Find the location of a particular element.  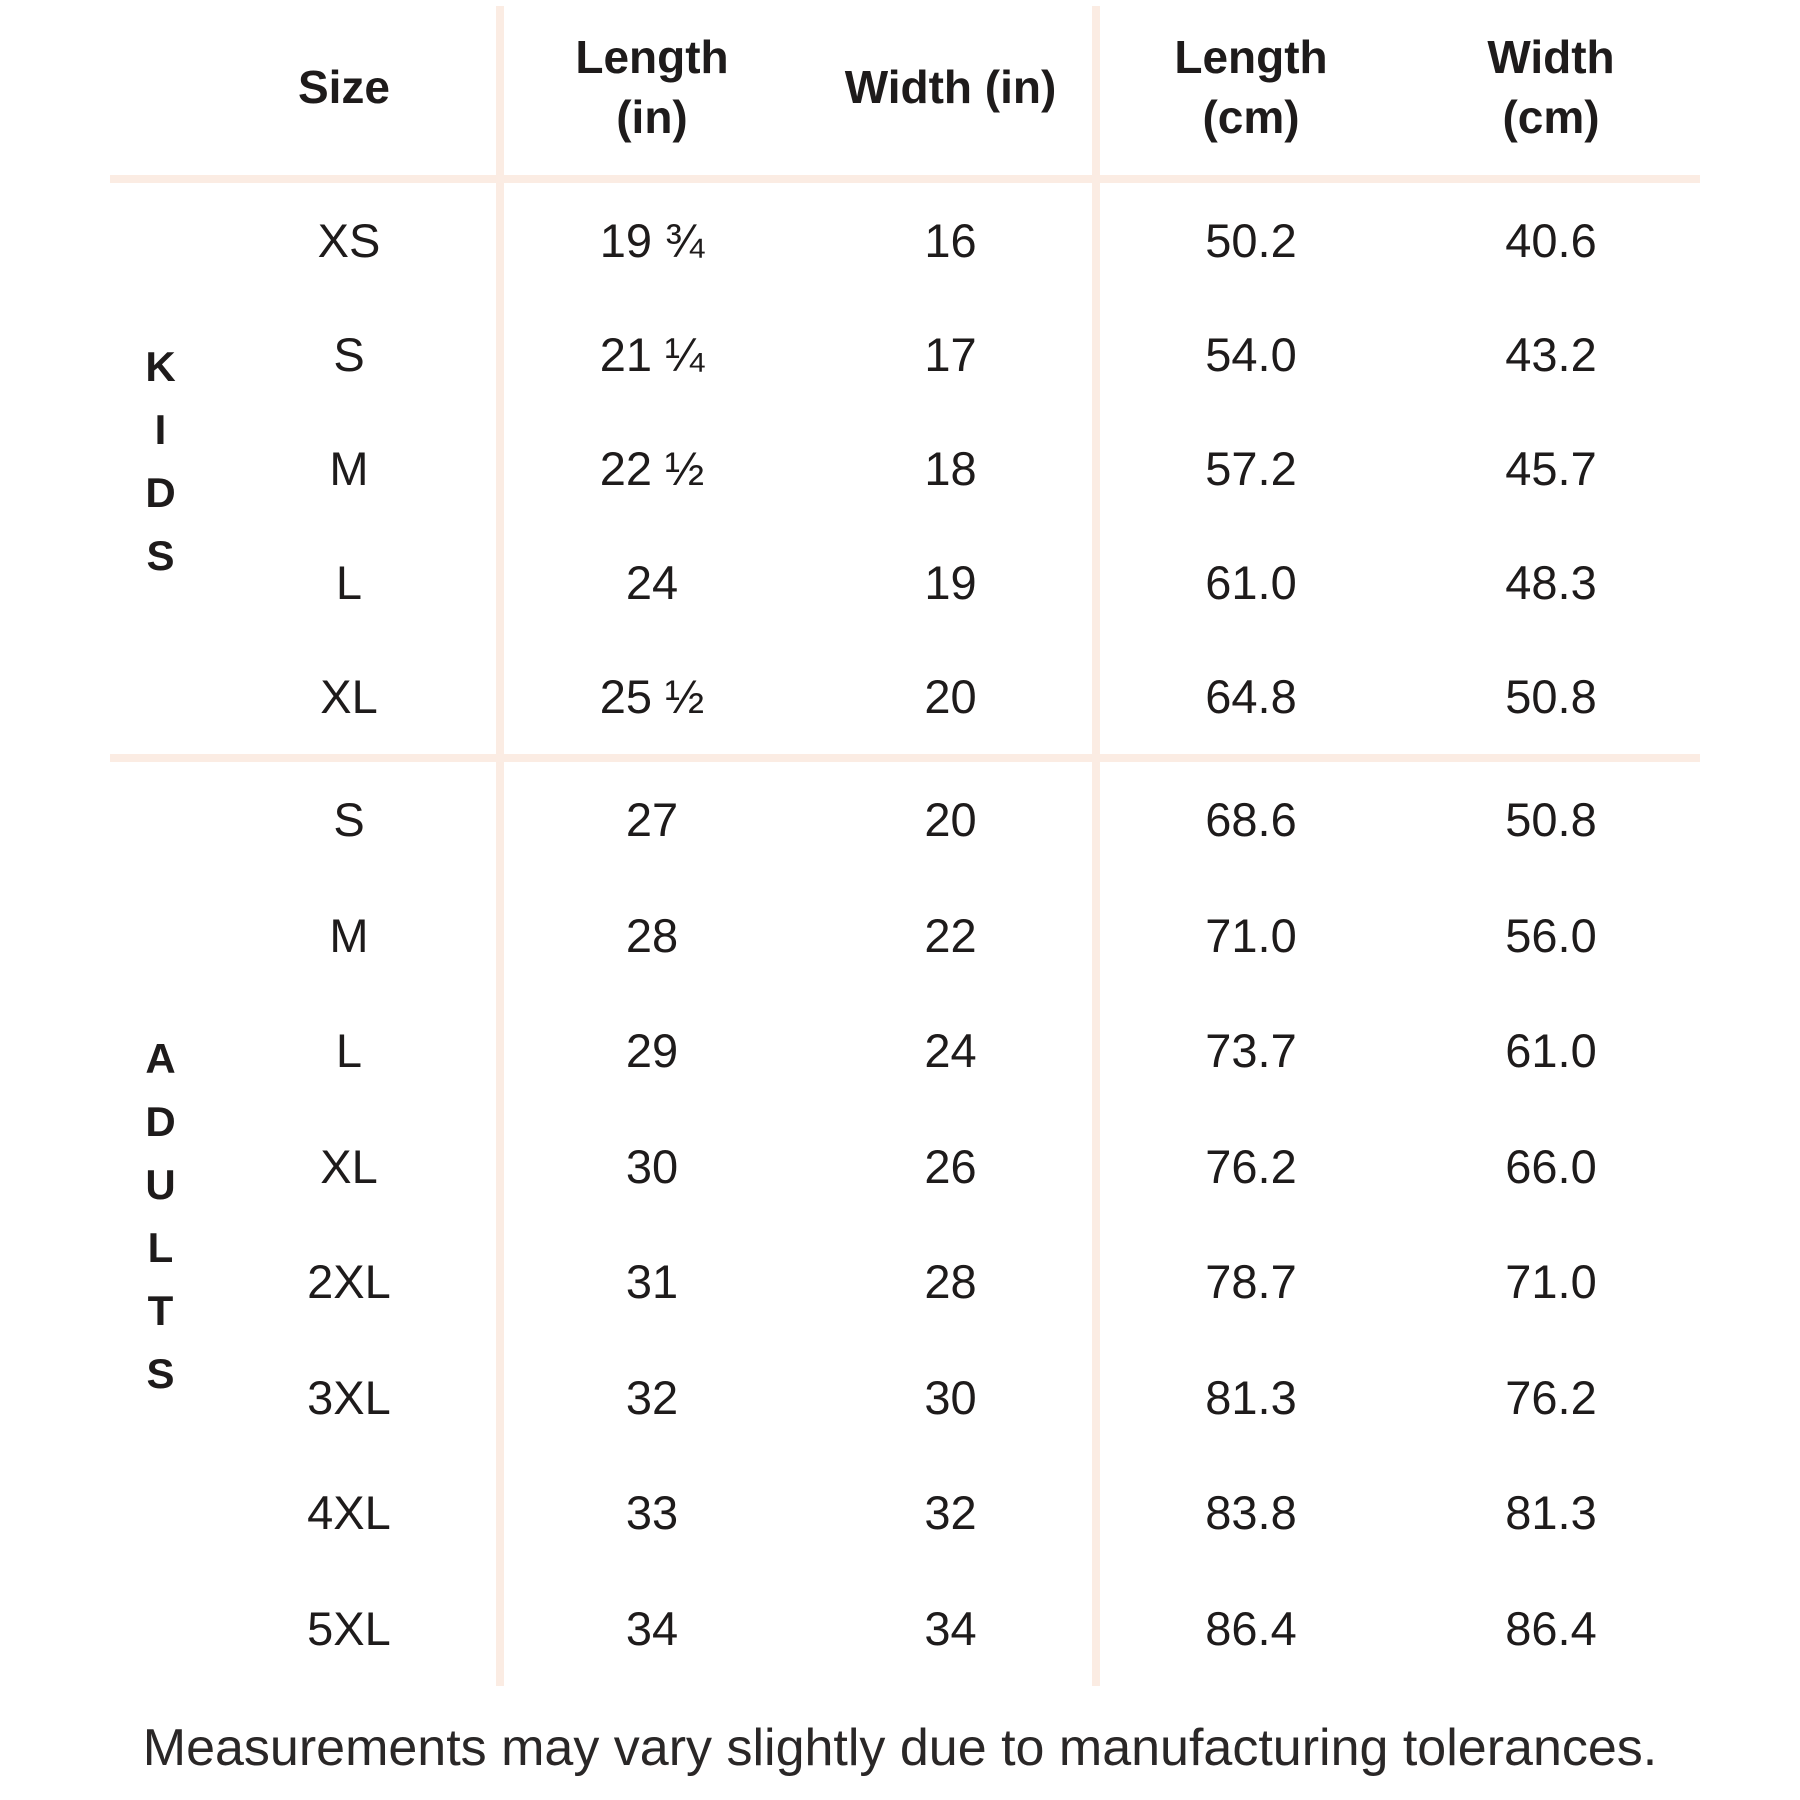

cell-length-in: 33 is located at coordinates (652, 1513).